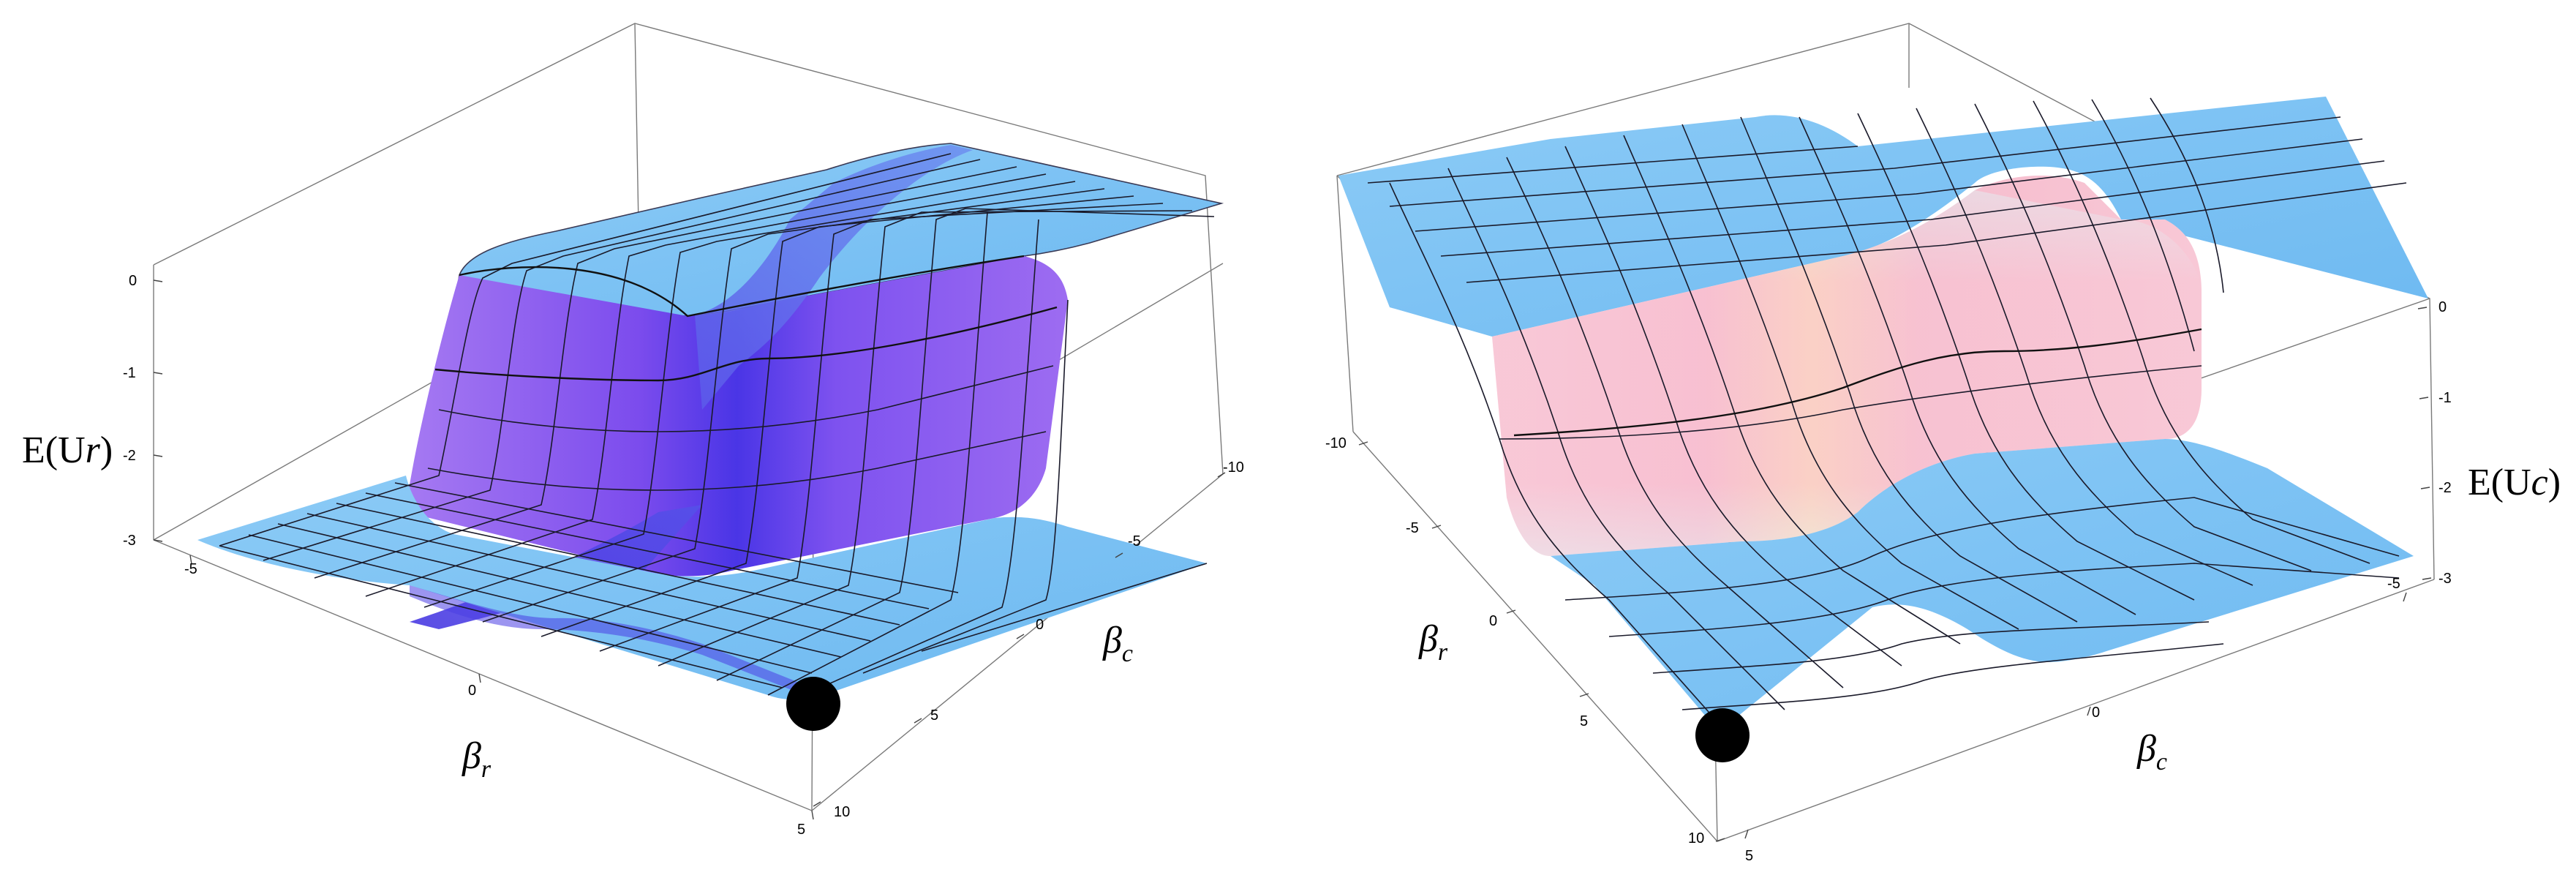  I want to click on x-axis: -5 0 5 βr, so click(499, 696).